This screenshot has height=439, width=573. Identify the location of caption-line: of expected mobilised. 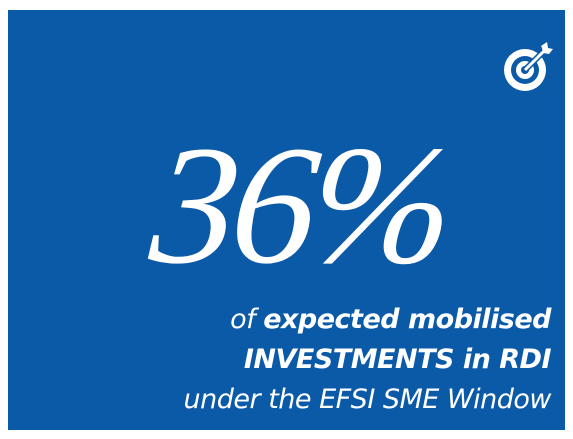
(367, 320).